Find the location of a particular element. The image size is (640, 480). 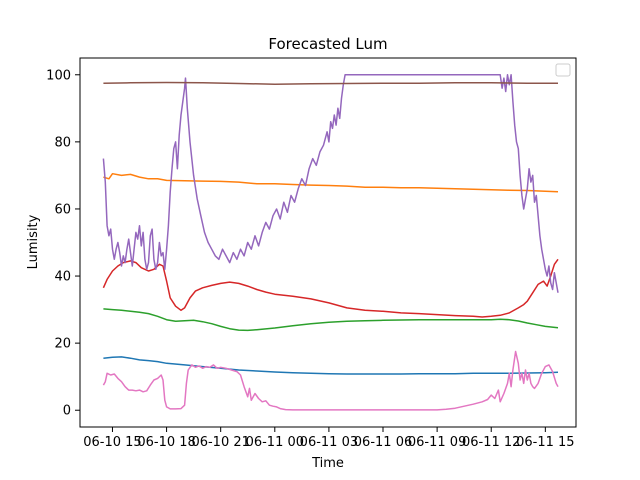

x-axis-label: Time is located at coordinates (327, 463).